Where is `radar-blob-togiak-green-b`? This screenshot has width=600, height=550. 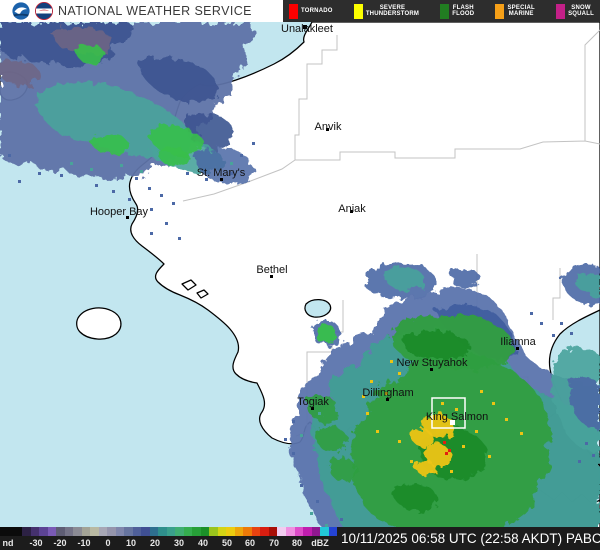 radar-blob-togiak-green-b is located at coordinates (331, 439).